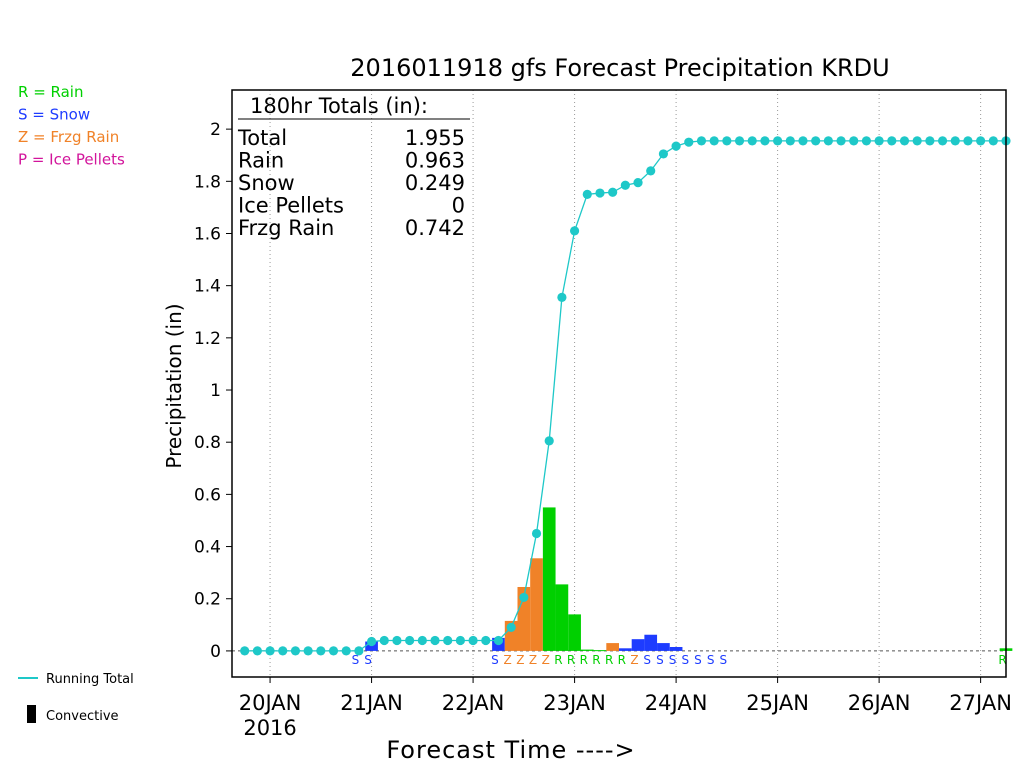 The height and width of the screenshot is (768, 1024). Describe the element at coordinates (571, 660) in the screenshot. I see `ptype-label-8: R` at that location.